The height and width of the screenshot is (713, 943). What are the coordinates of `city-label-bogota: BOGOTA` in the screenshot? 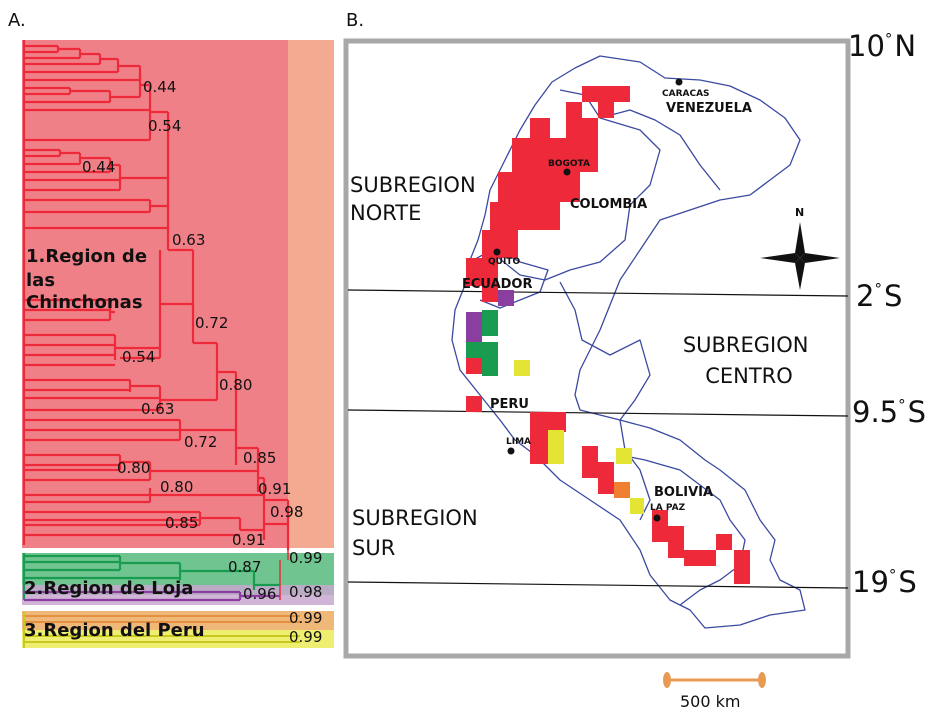 It's located at (569, 164).